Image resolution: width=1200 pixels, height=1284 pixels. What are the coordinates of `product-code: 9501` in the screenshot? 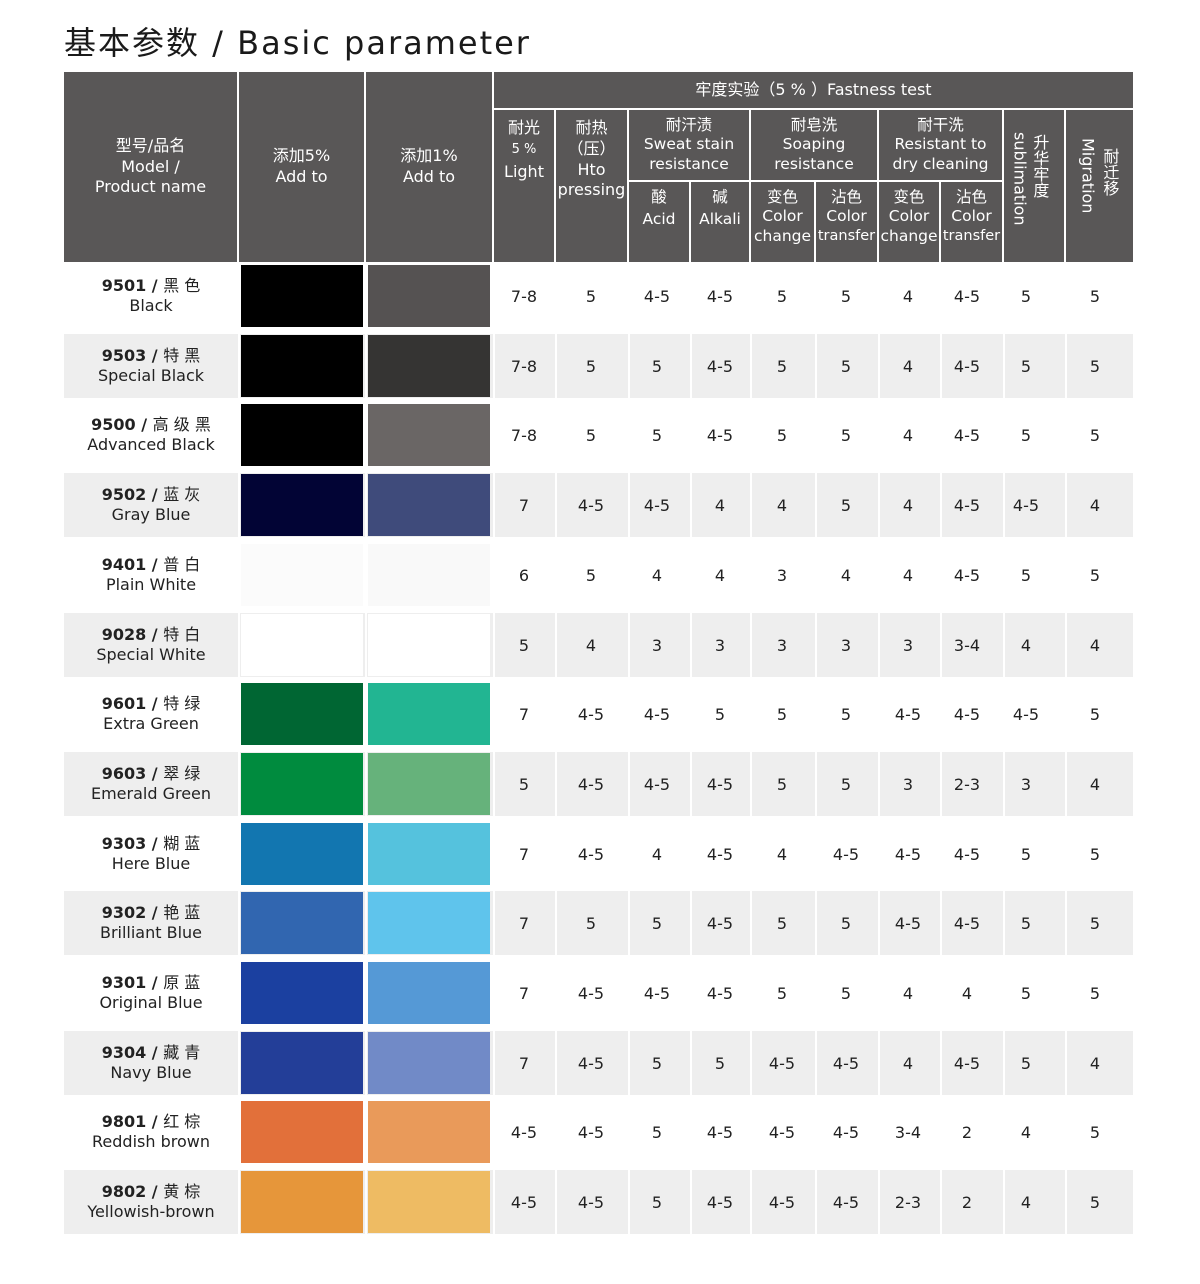 It's located at (124, 286).